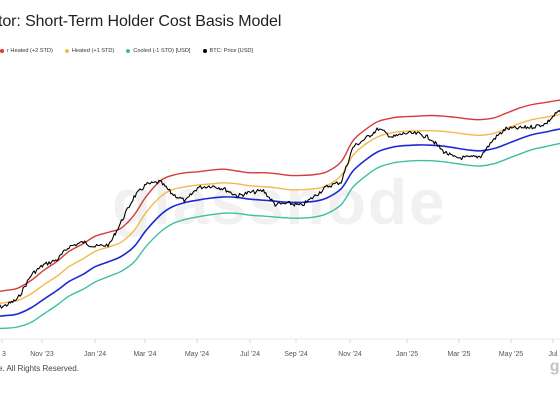 The width and height of the screenshot is (560, 420). What do you see at coordinates (162, 51) in the screenshot?
I see `legend-label-cooled: Cooled (-1 STD) [USD]` at bounding box center [162, 51].